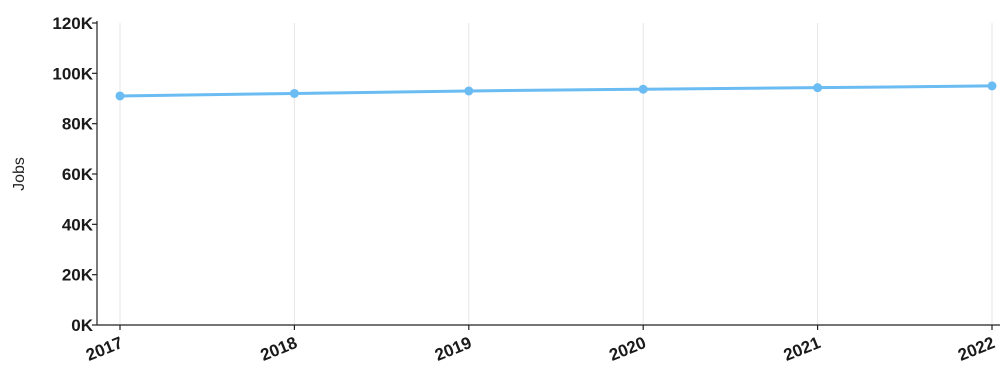 Image resolution: width=1004 pixels, height=385 pixels. Describe the element at coordinates (992, 86) in the screenshot. I see `data-point-2022` at that location.